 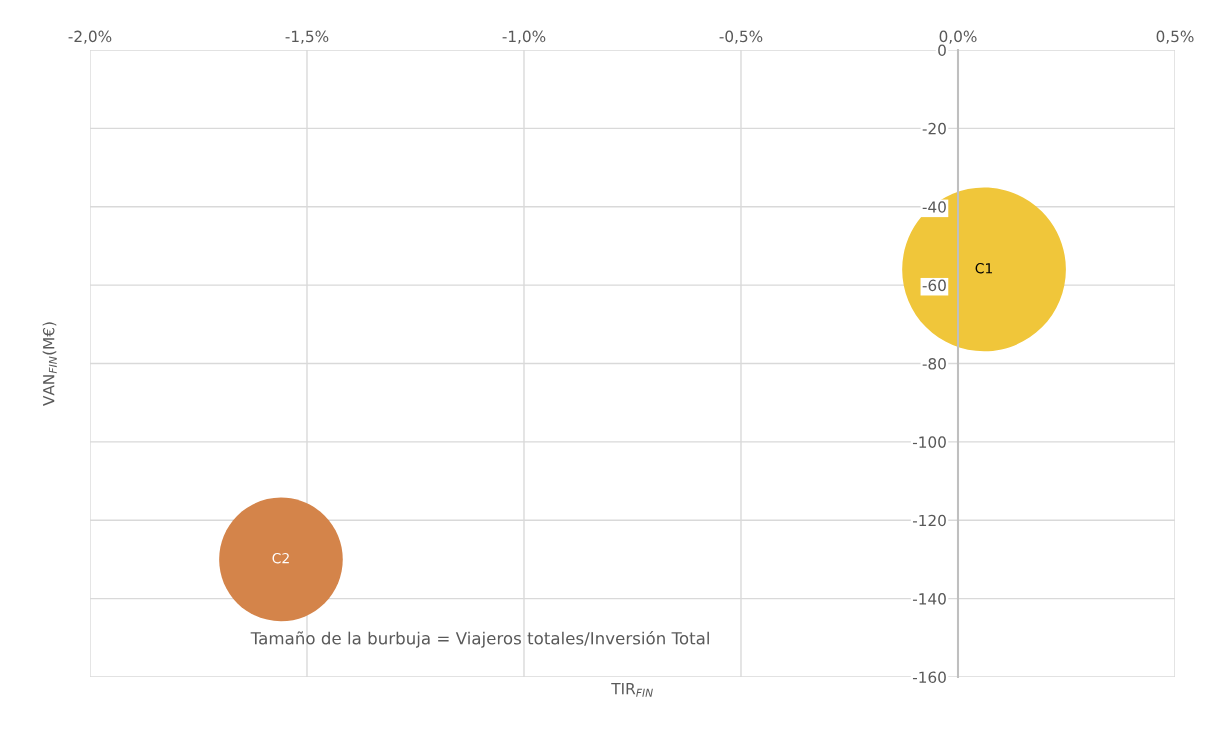 I want to click on series-label: C2, so click(x=280, y=558).